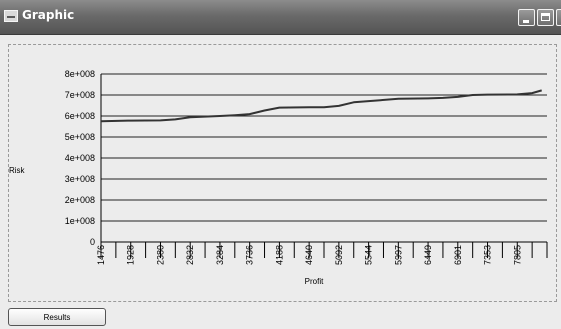 The image size is (561, 329). Describe the element at coordinates (131, 255) in the screenshot. I see `x-tick-label: 1928` at that location.